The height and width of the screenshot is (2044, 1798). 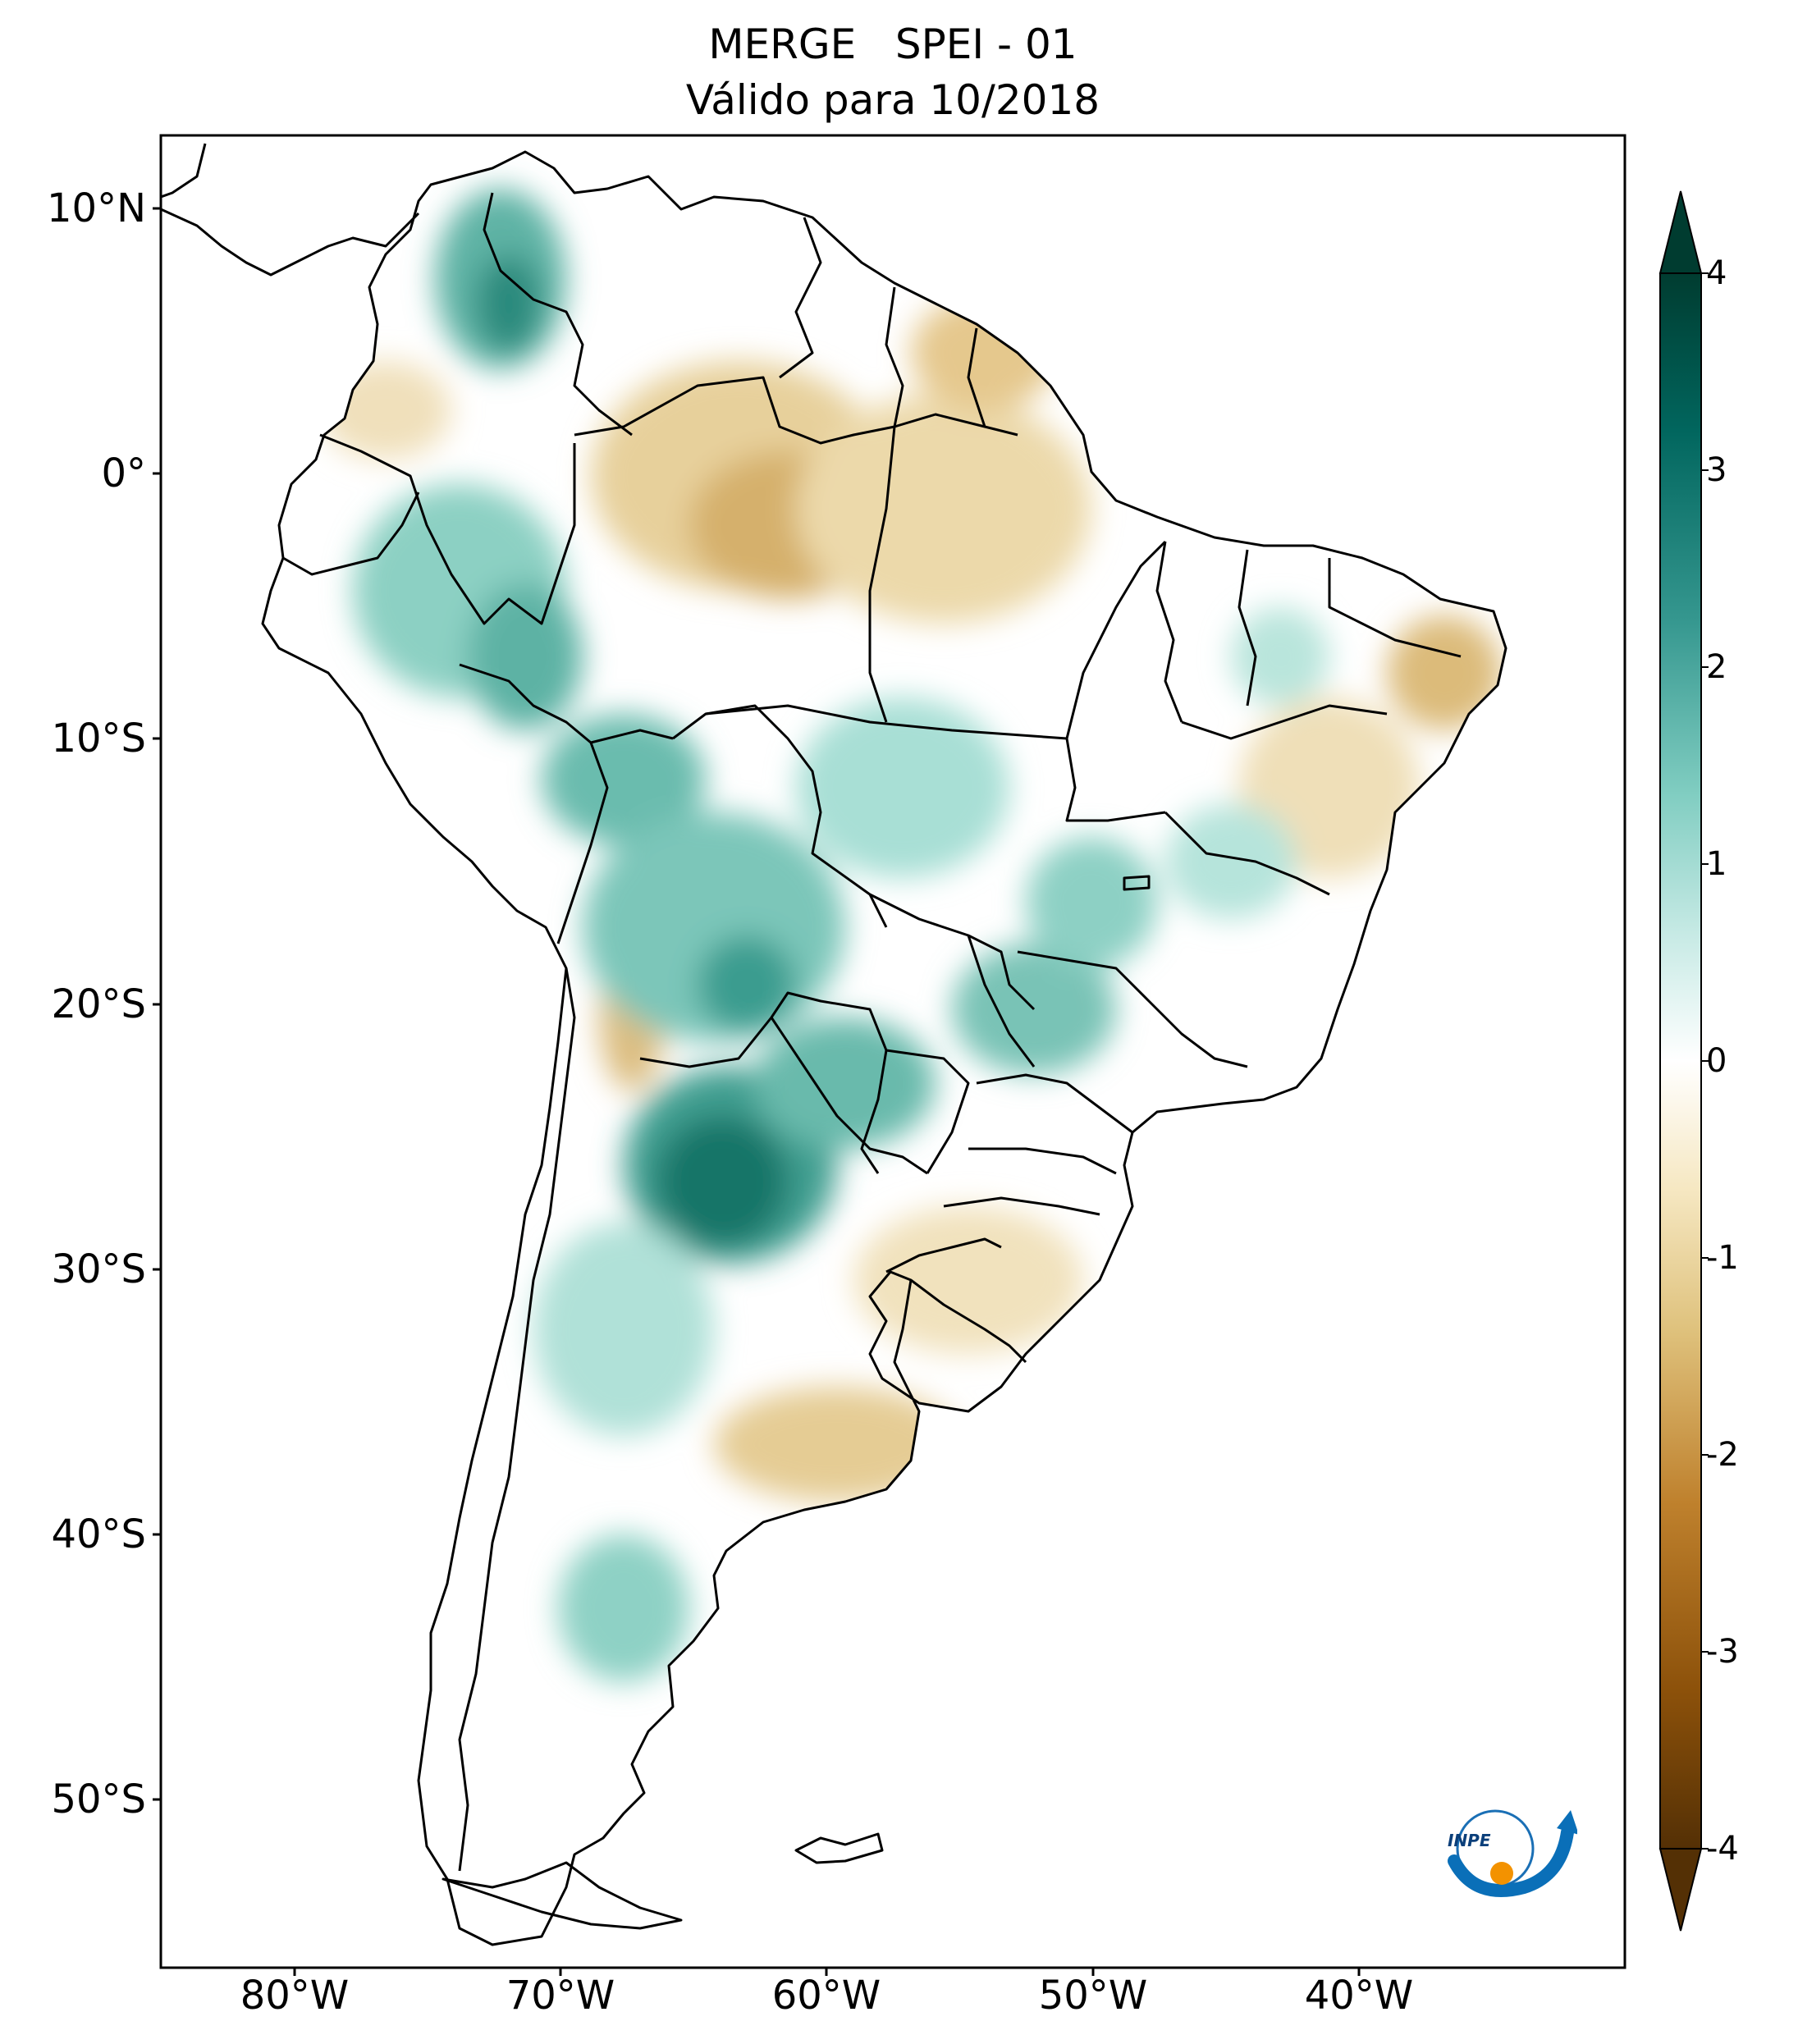 I want to click on border-chile-argentina, so click(x=517, y=1419).